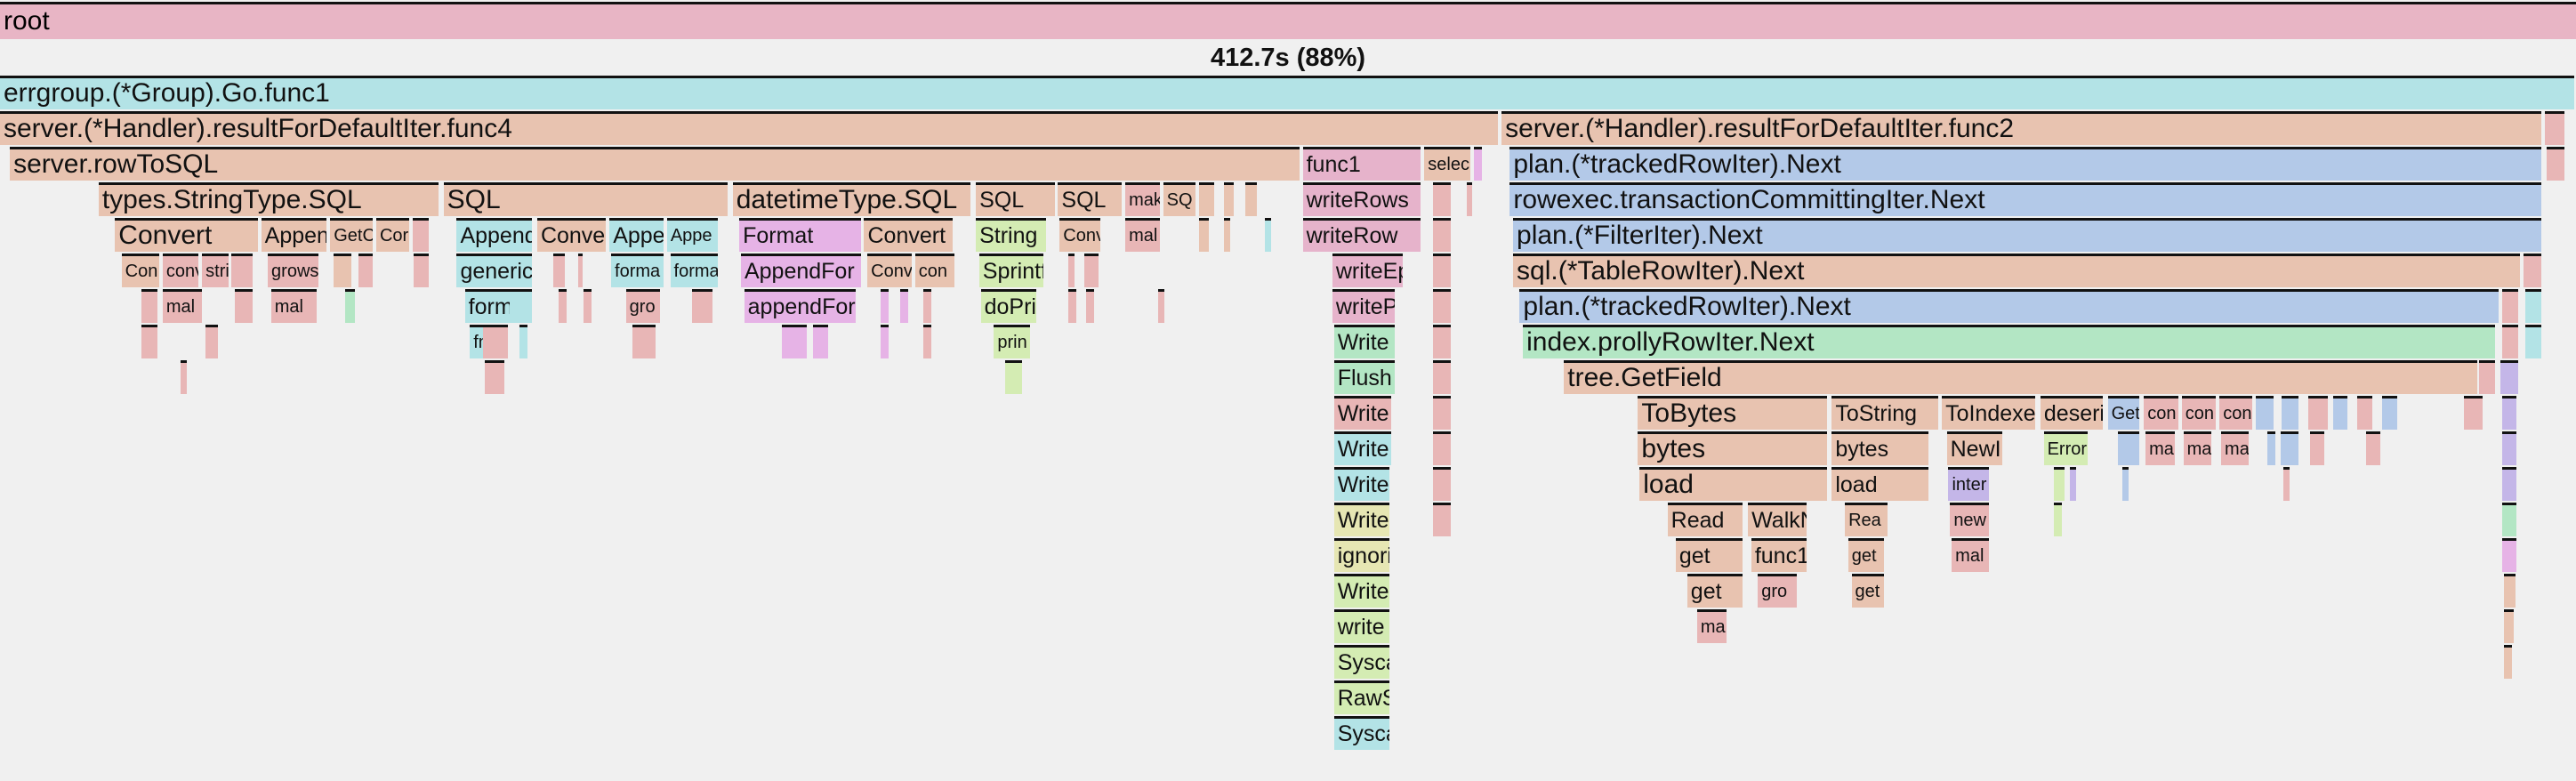 Image resolution: width=2576 pixels, height=781 pixels. Describe the element at coordinates (294, 235) in the screenshot. I see `flame-frame: Append` at that location.